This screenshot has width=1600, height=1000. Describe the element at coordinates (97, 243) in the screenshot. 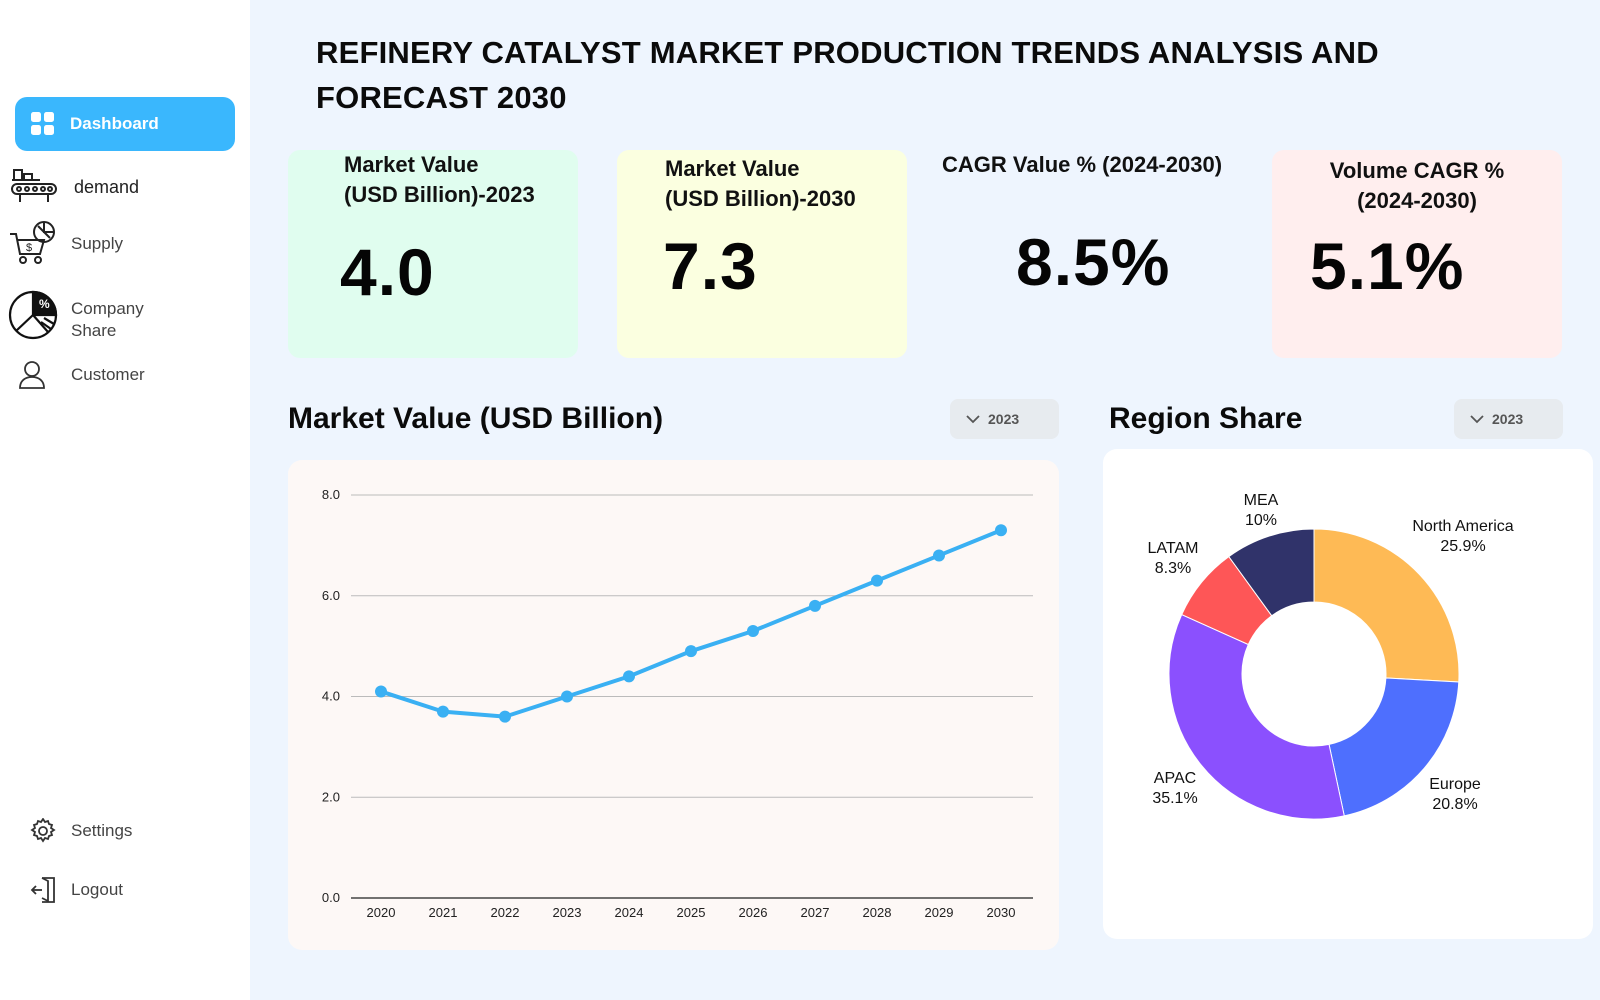

I see `sidebar-item-label: Supply` at that location.